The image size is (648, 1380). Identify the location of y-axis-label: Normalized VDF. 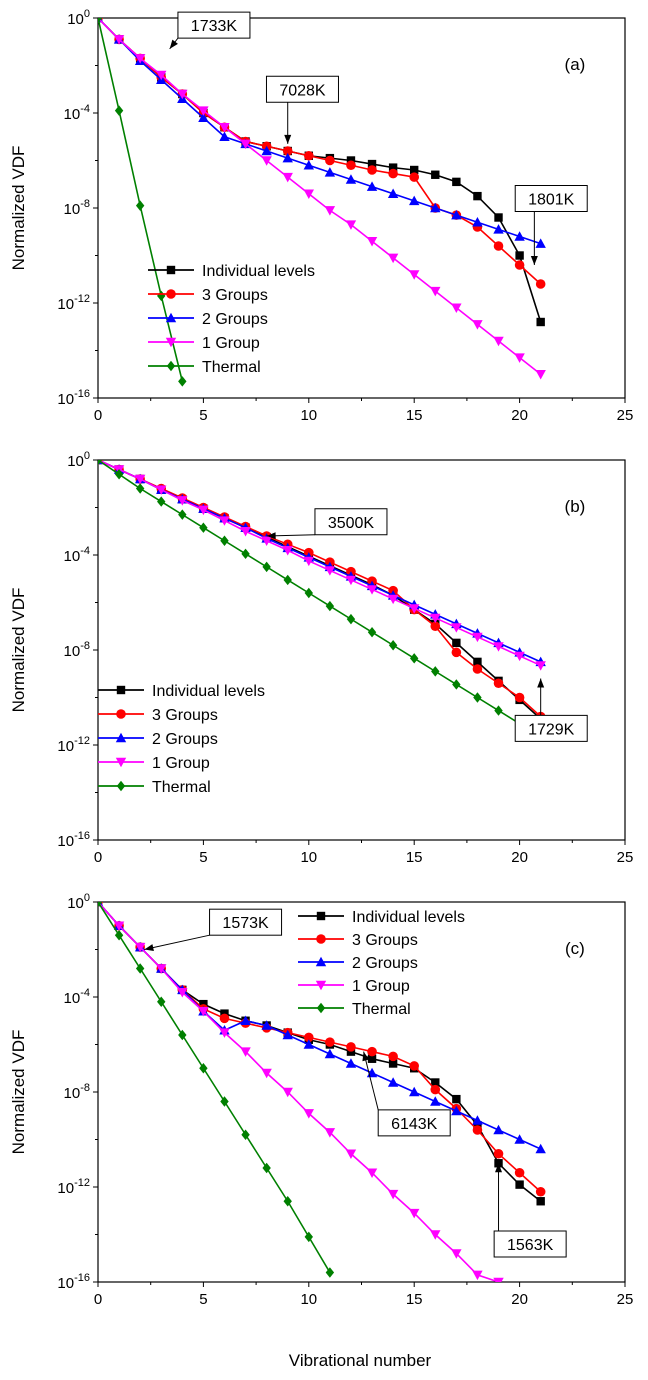
(18, 650).